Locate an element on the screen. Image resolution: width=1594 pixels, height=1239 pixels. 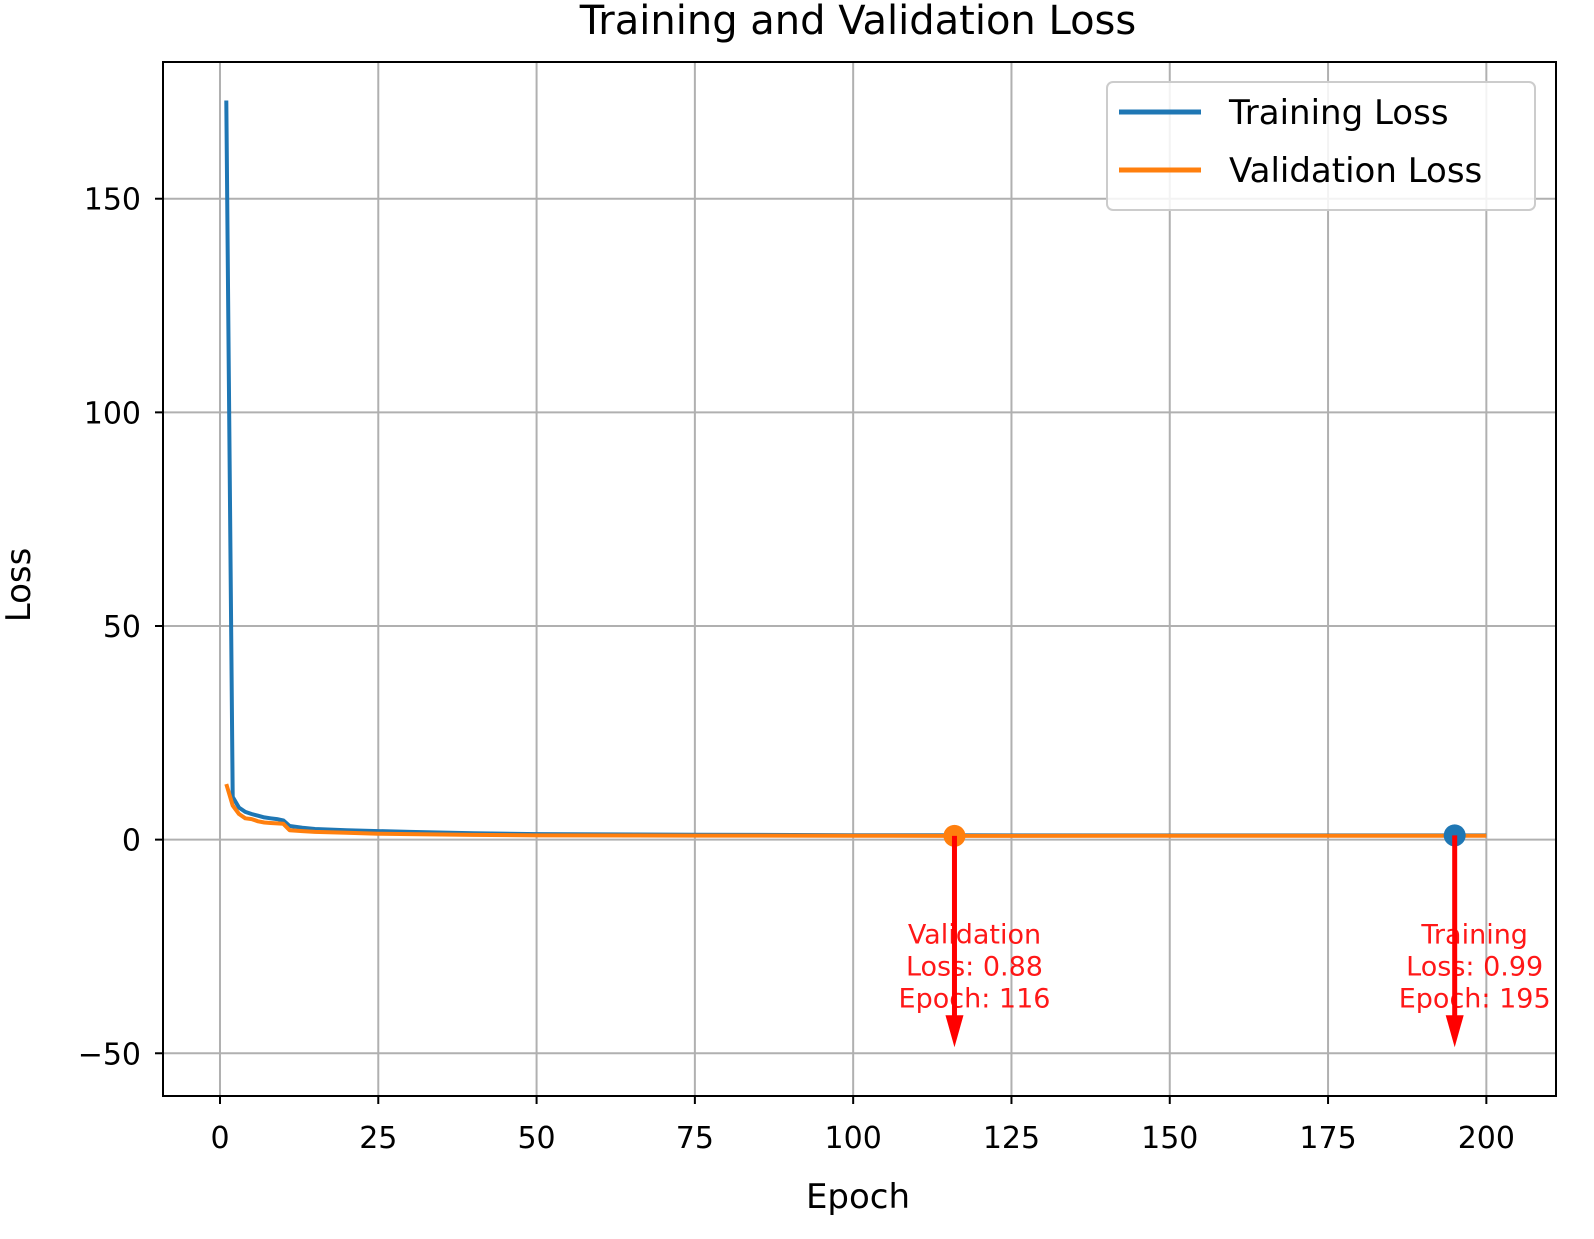
y-axis-ticks: −50 0 50 100 150 is located at coordinates (120, 627).